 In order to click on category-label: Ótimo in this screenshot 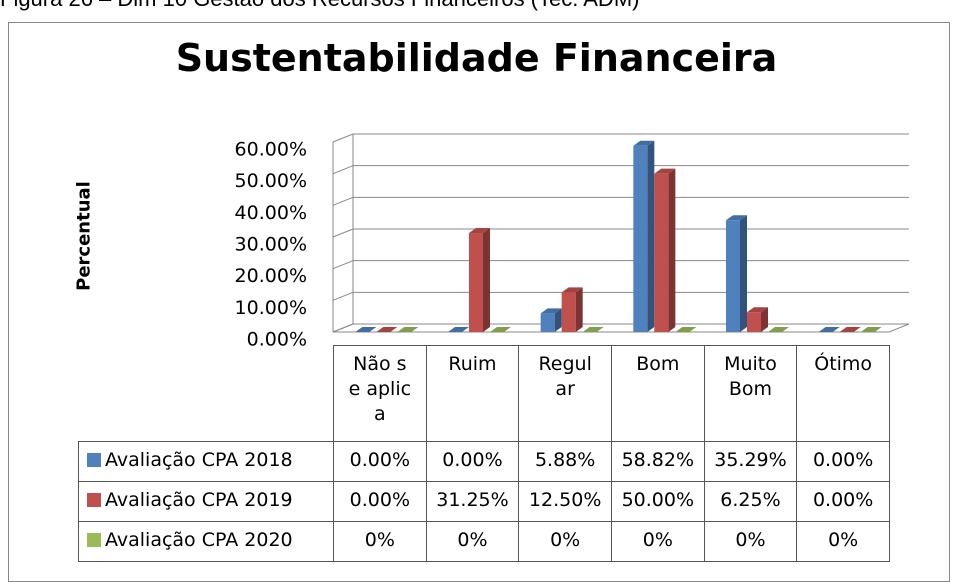, I will do `click(843, 393)`.